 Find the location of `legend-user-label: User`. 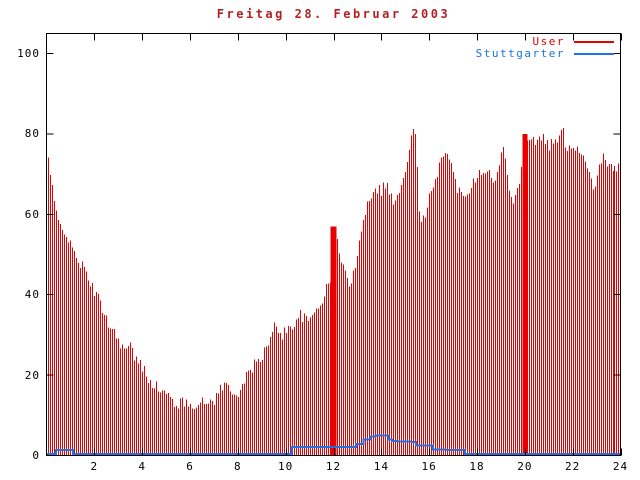

legend-user-label: User is located at coordinates (548, 41).